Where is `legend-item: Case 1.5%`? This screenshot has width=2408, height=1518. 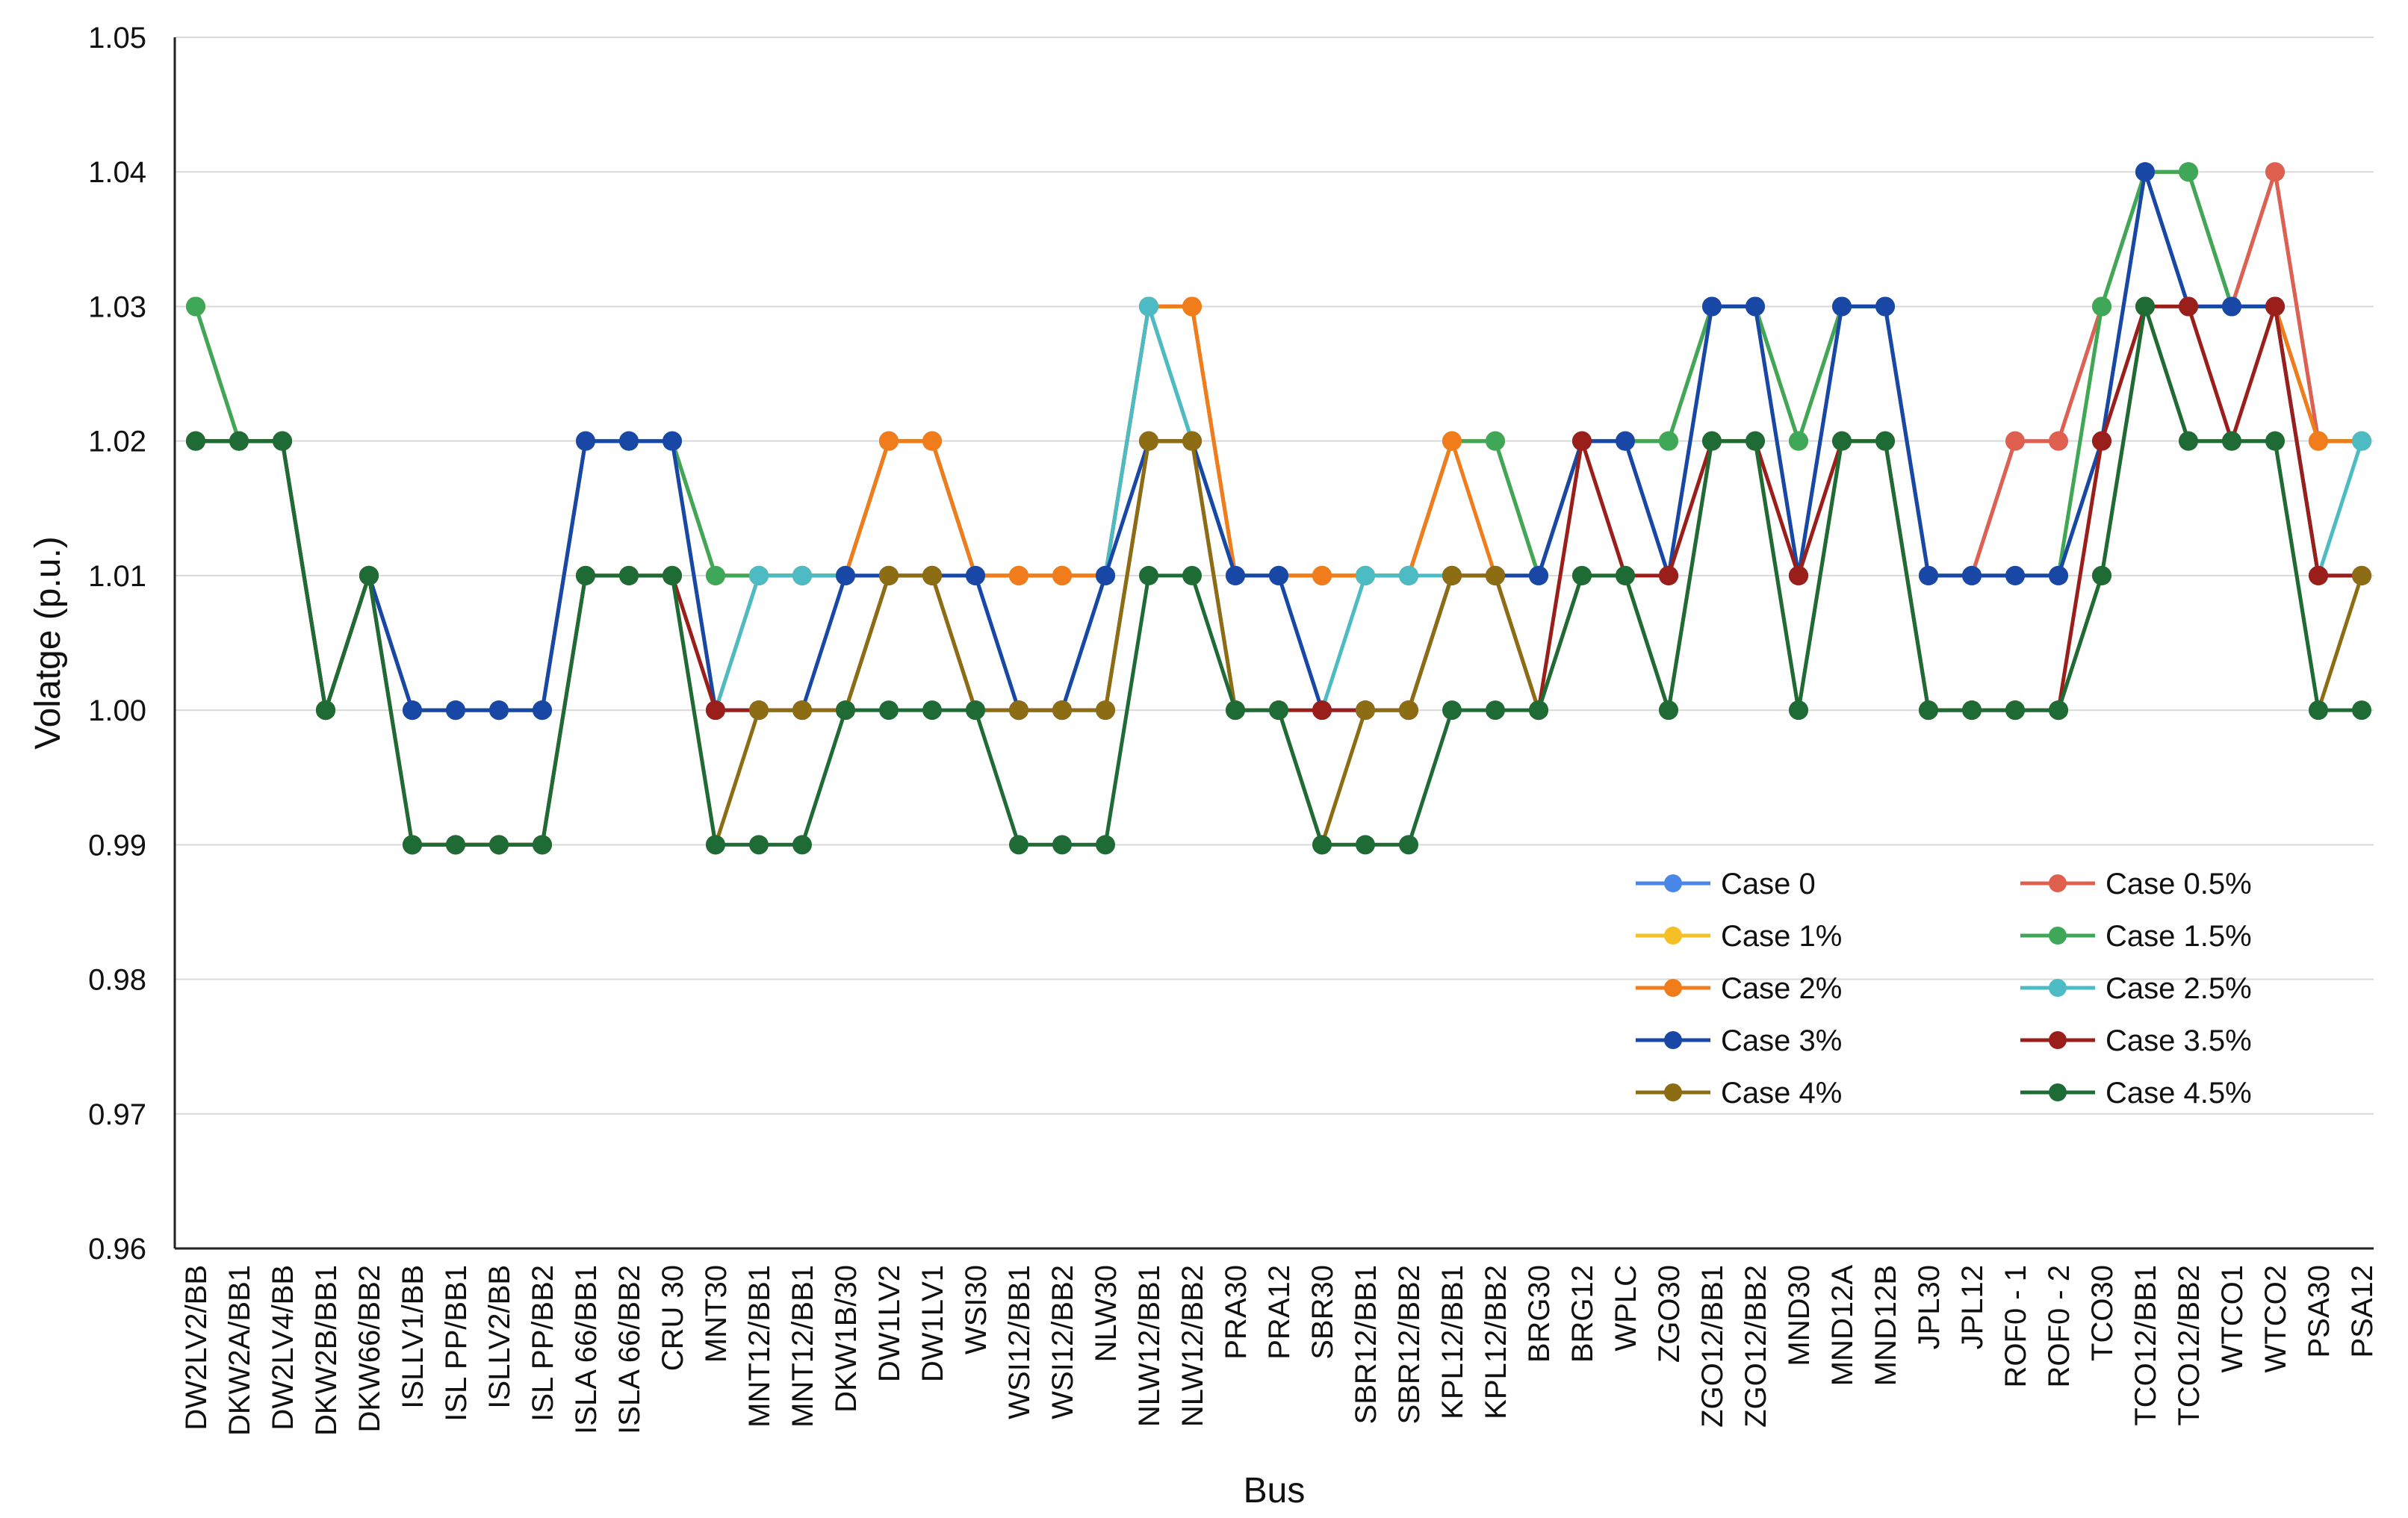
legend-item: Case 1.5% is located at coordinates (2136, 936).